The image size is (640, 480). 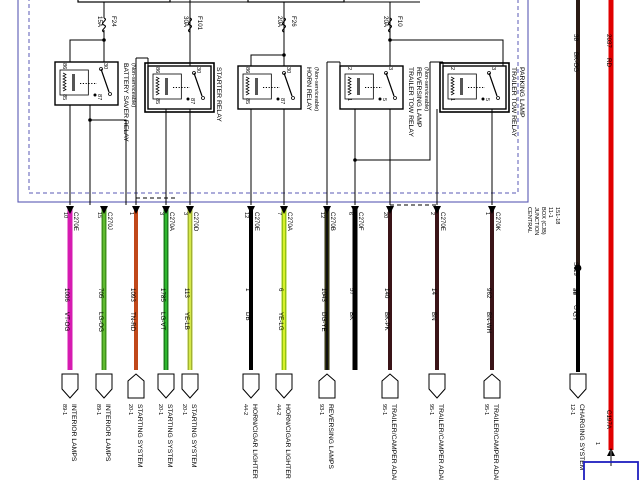 What do you see at coordinates (355, 288) in the screenshot?
I see `wire-57: 6 C270F 57 BK` at bounding box center [355, 288].